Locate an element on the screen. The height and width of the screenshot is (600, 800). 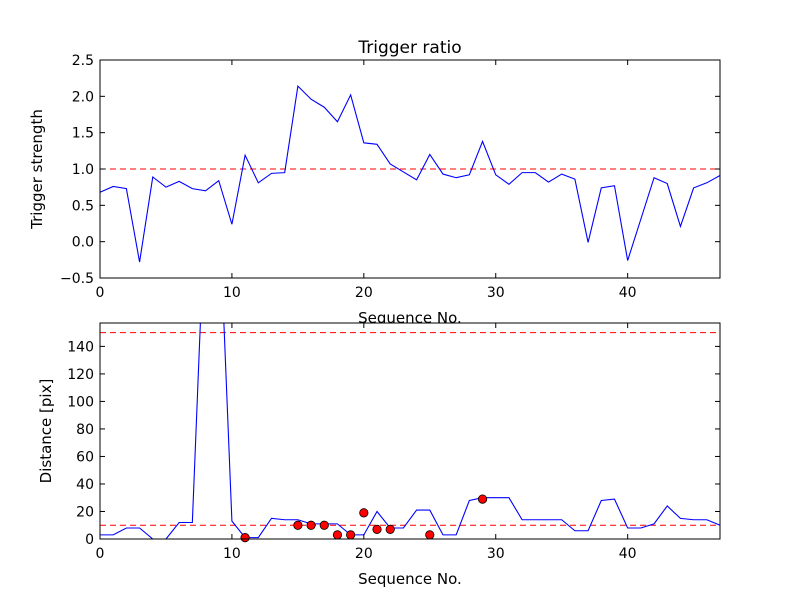
bottom-x-tick-label: 30 is located at coordinates (496, 554).